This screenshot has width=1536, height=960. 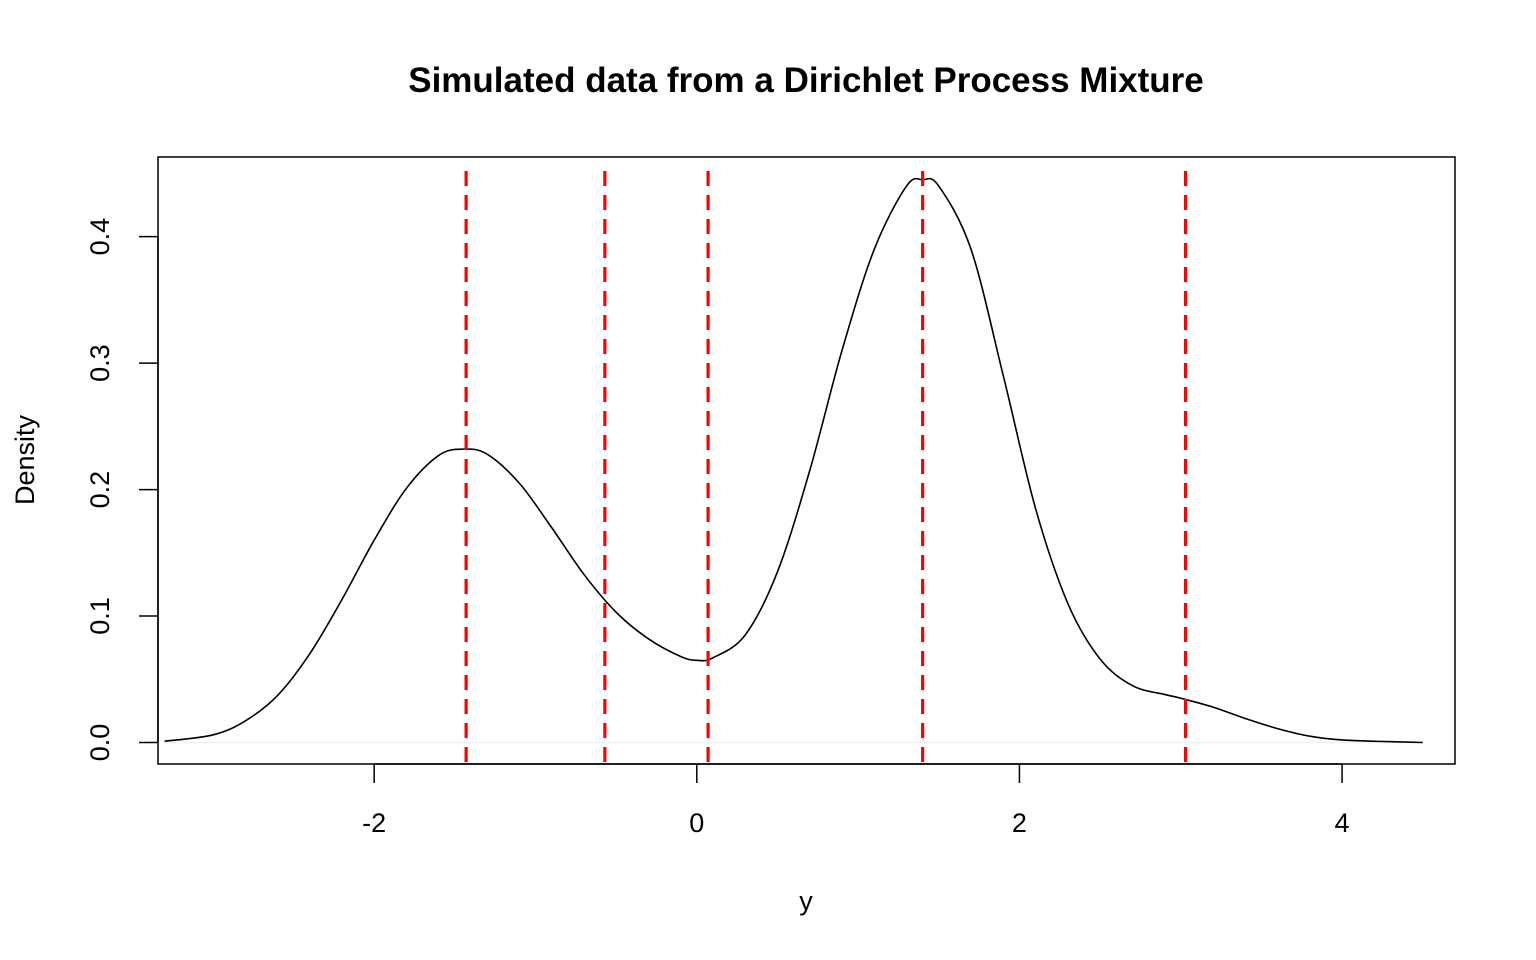 I want to click on x-tick-label-2: 2, so click(x=1019, y=823).